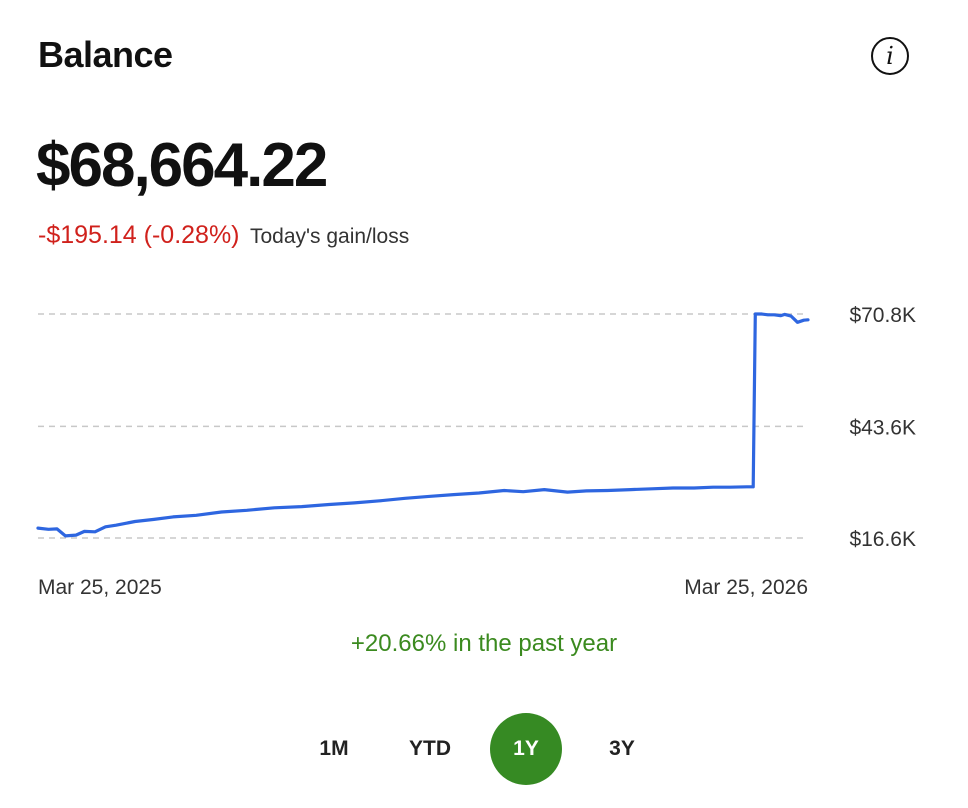  Describe the element at coordinates (105, 54) in the screenshot. I see `page-title: Balance` at that location.